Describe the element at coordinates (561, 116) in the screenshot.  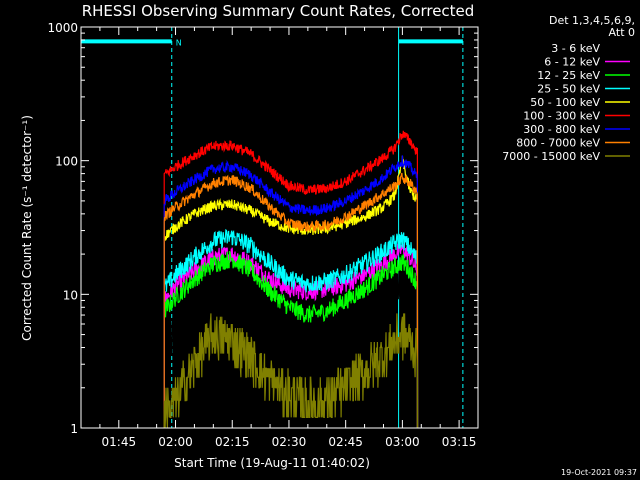
I see `legend-entry: 100 - 300 keV` at that location.